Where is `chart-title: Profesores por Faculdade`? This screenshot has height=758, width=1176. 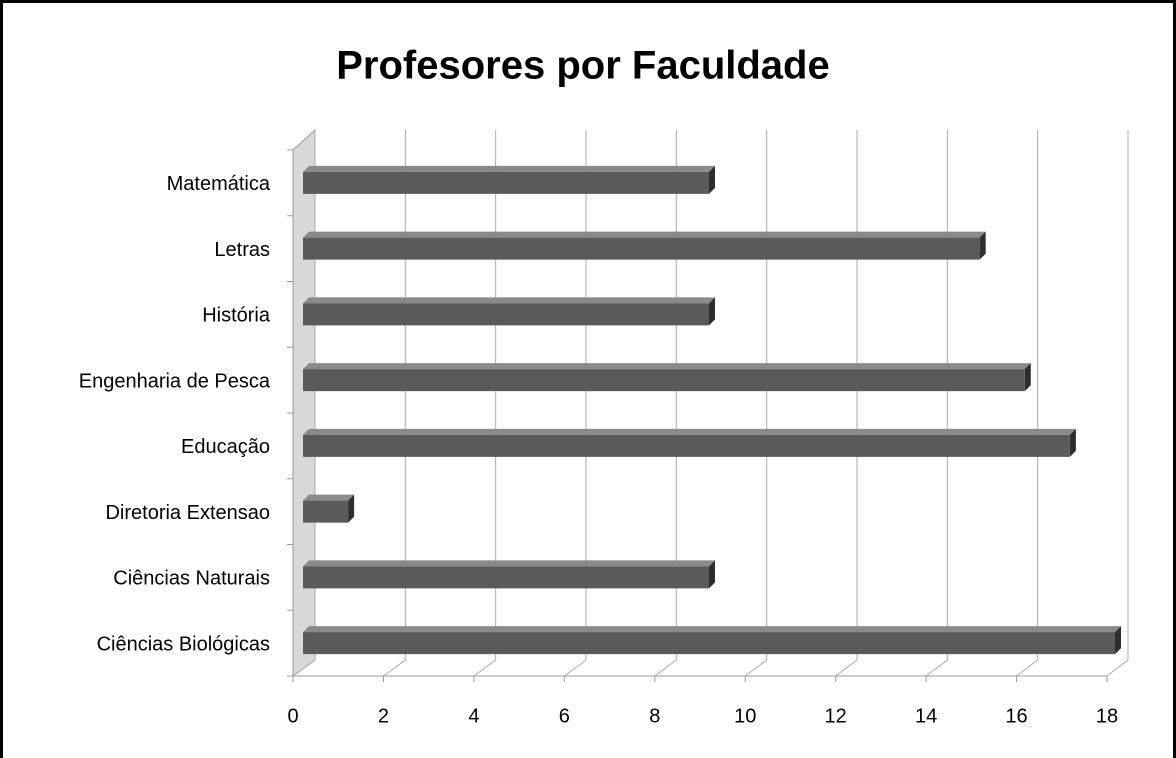 chart-title: Profesores por Faculdade is located at coordinates (582, 66).